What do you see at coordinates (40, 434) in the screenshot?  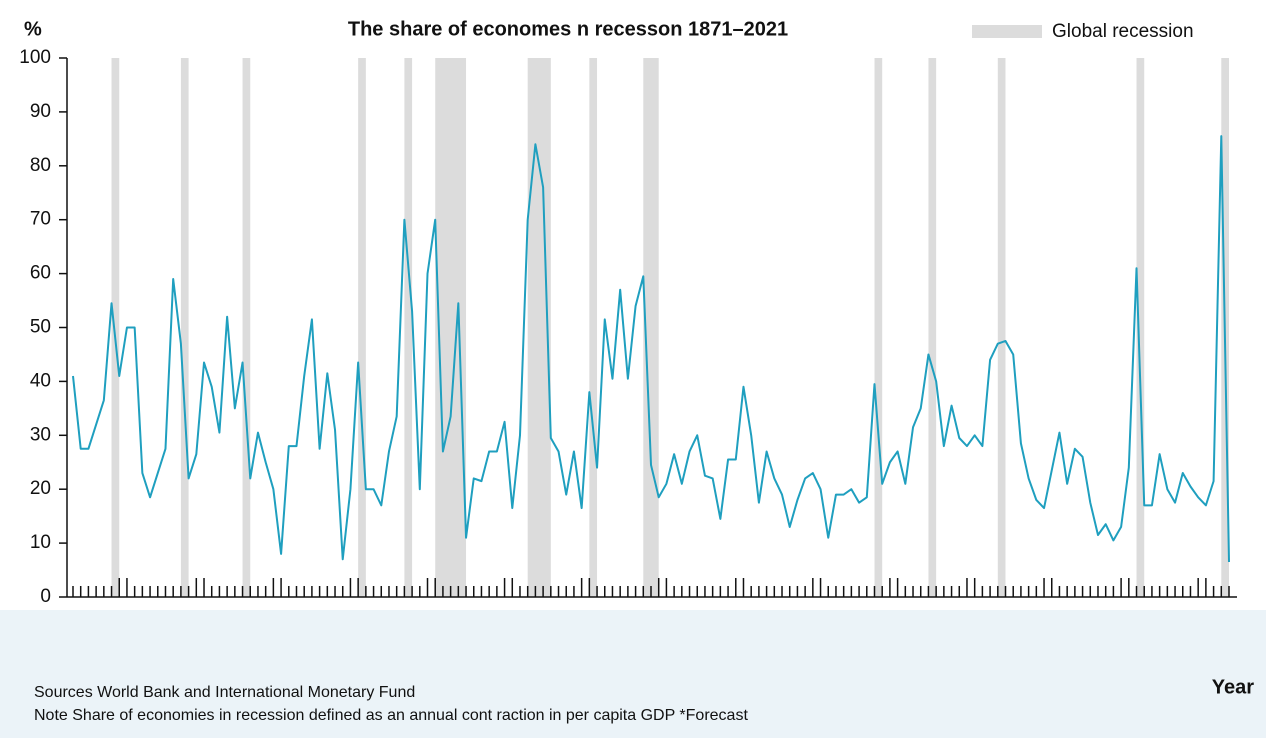 I see `y-tick-label: 30` at bounding box center [40, 434].